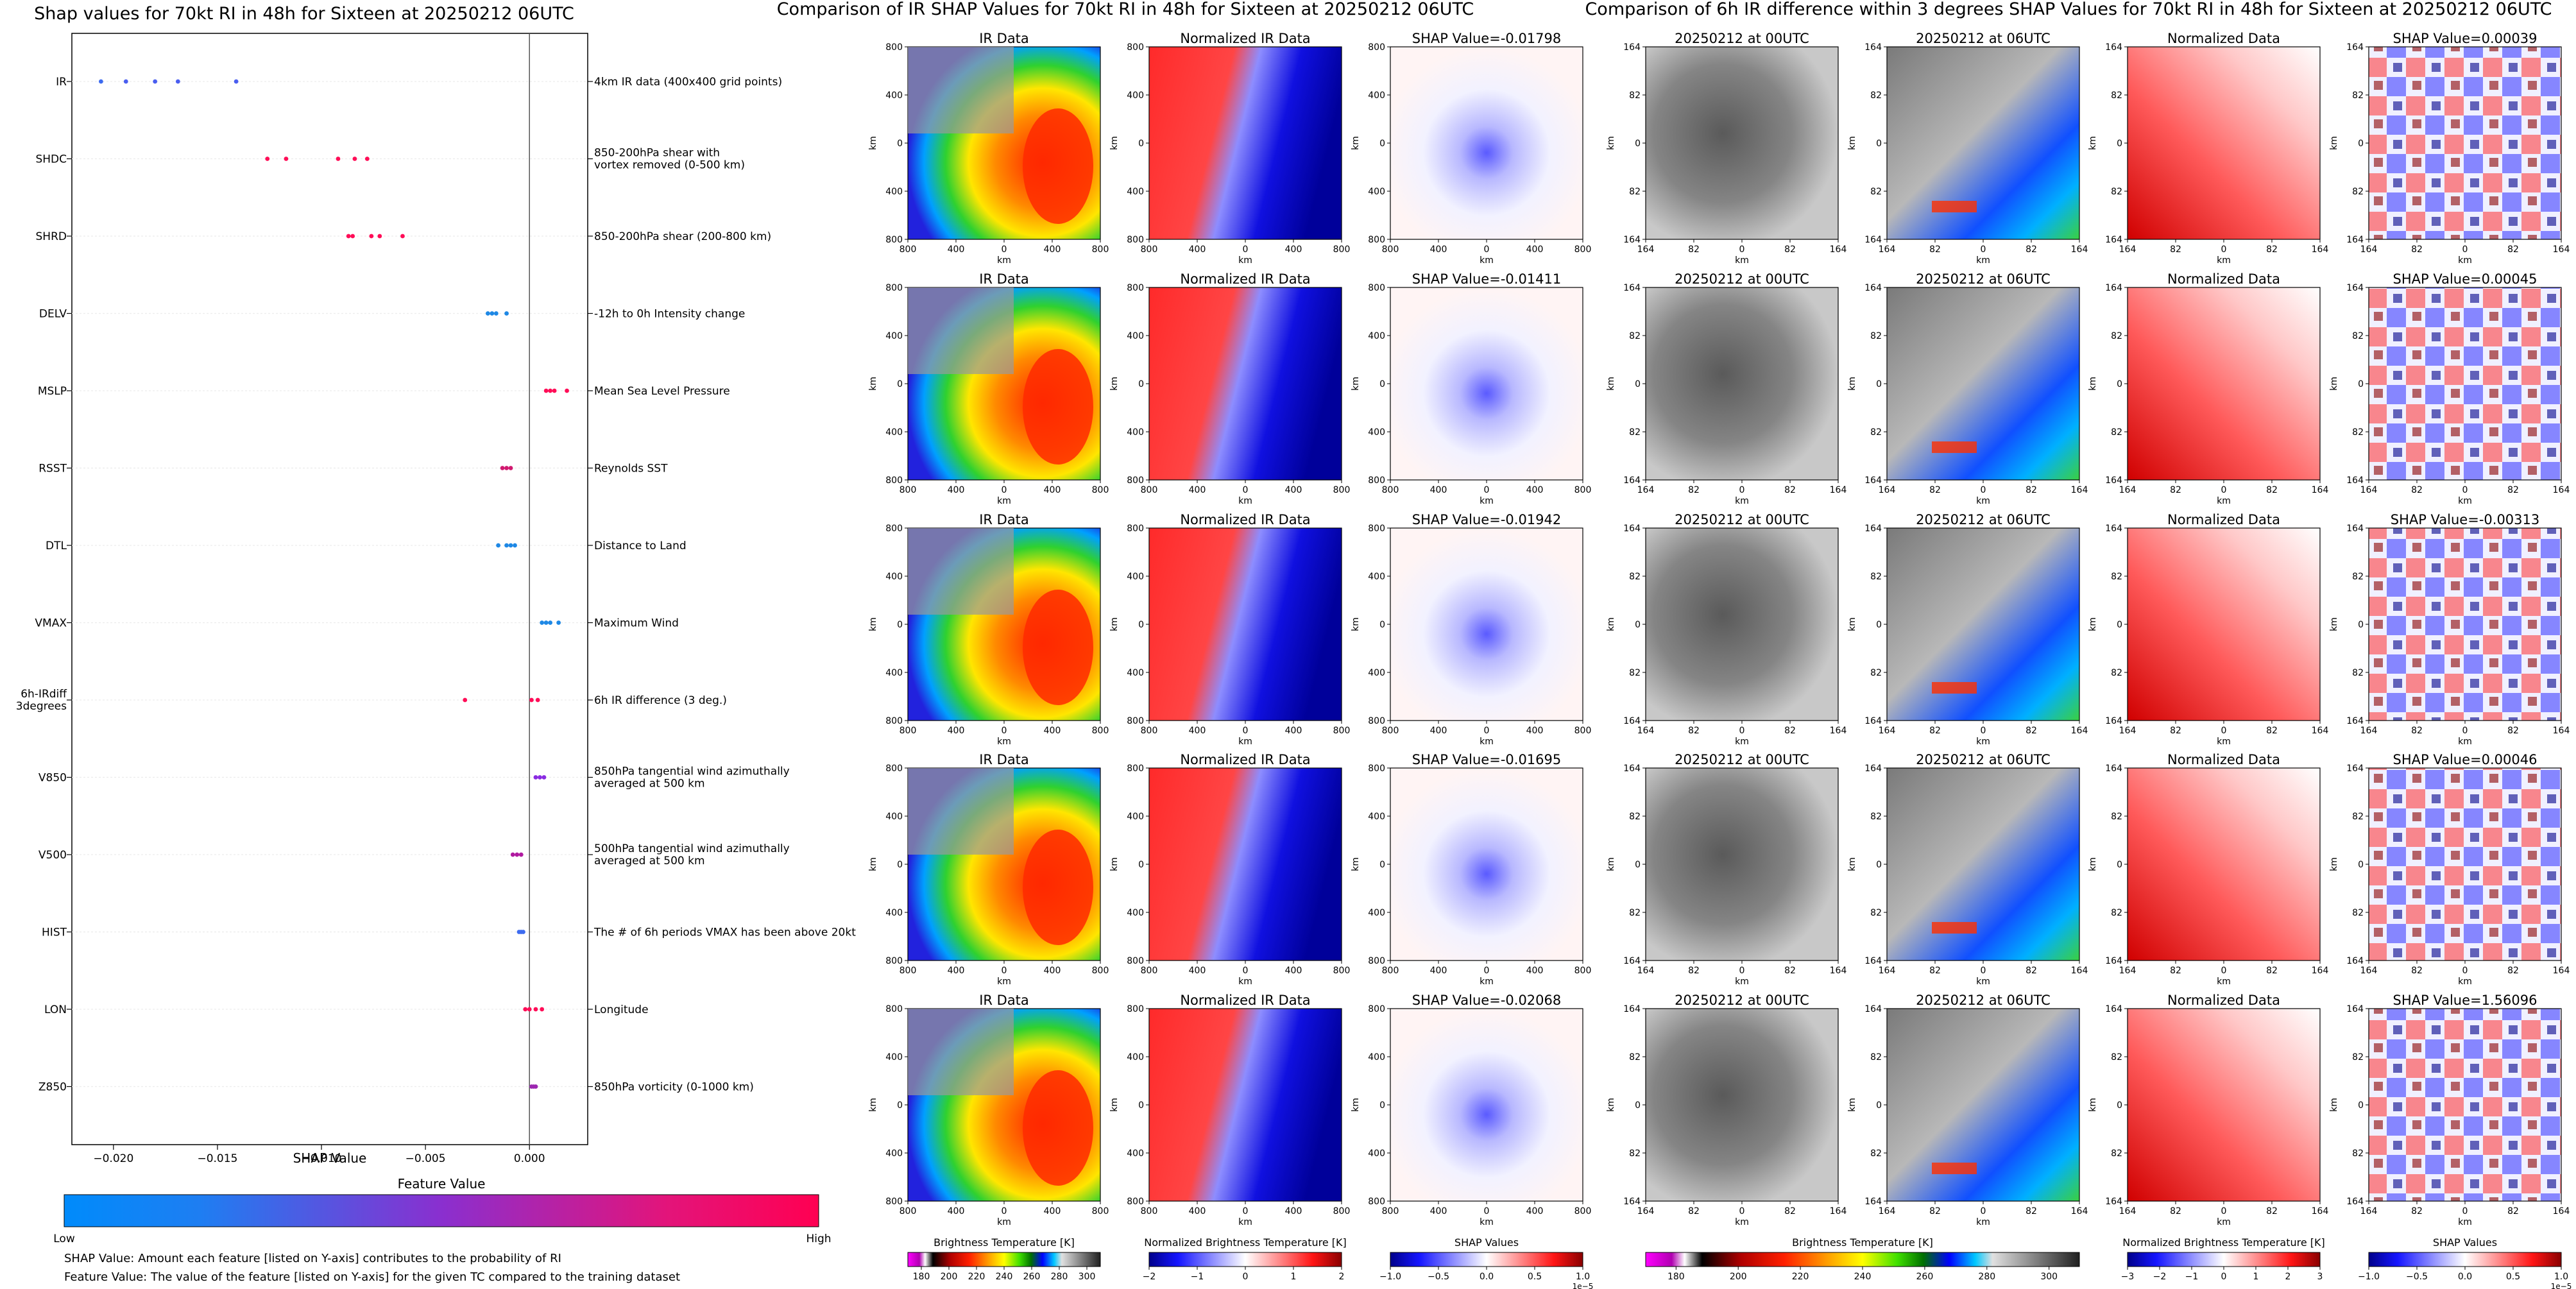 This screenshot has width=2576, height=1289. I want to click on feature-label: RSST, so click(53, 469).